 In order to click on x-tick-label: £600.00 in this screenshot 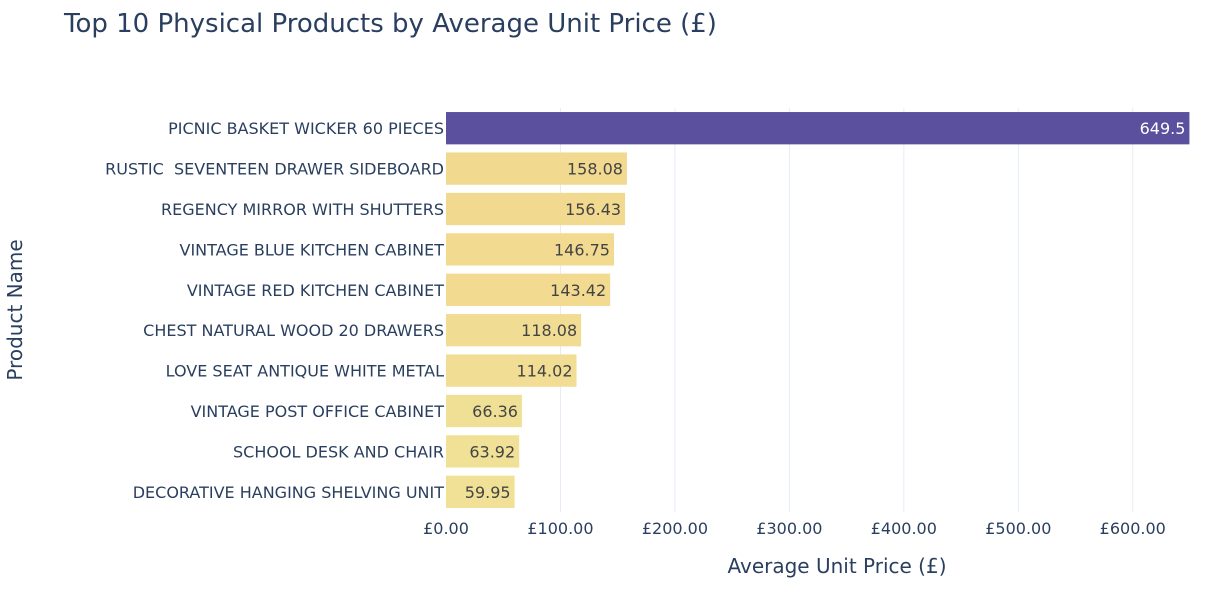, I will do `click(1133, 528)`.